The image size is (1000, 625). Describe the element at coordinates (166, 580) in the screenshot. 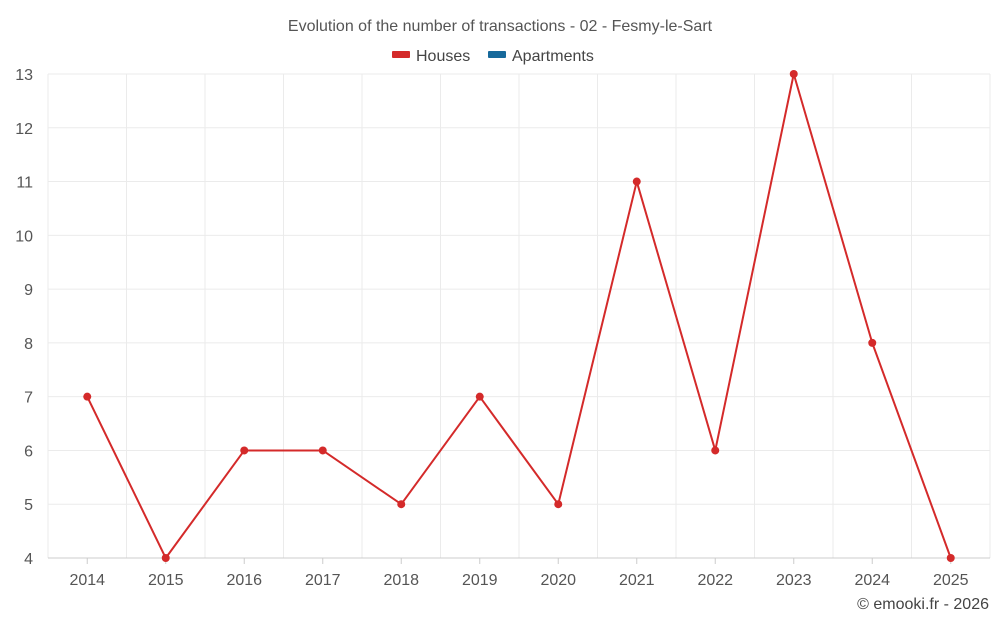

I see `x-tick-label-2015: 2015` at that location.